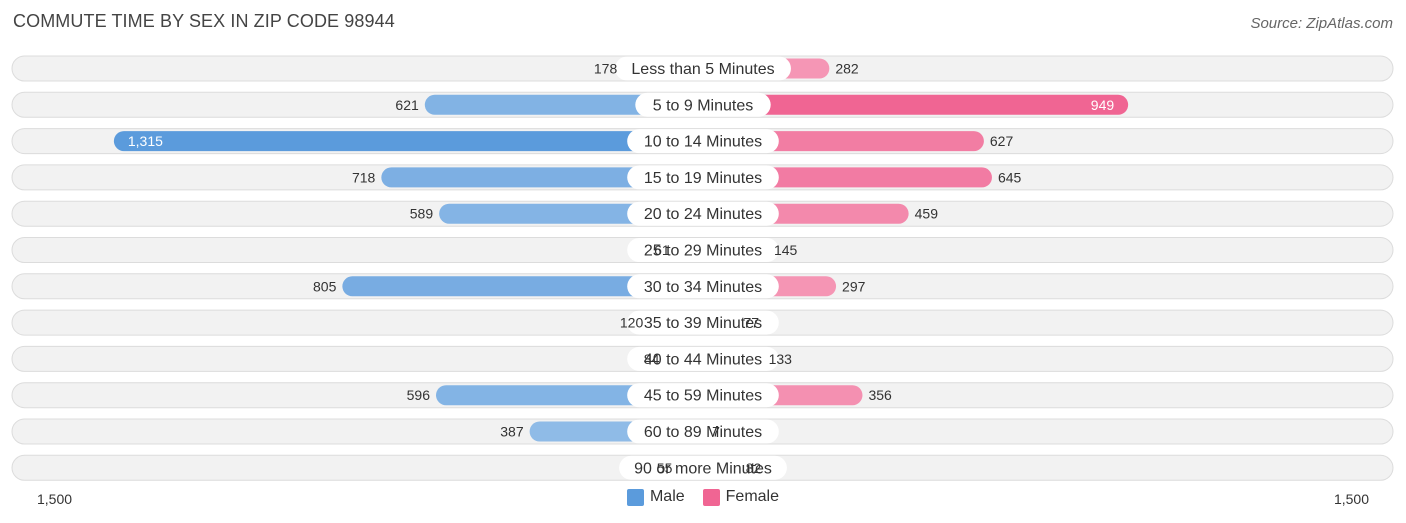  Describe the element at coordinates (880, 395) in the screenshot. I see `value-label-female: 356` at that location.